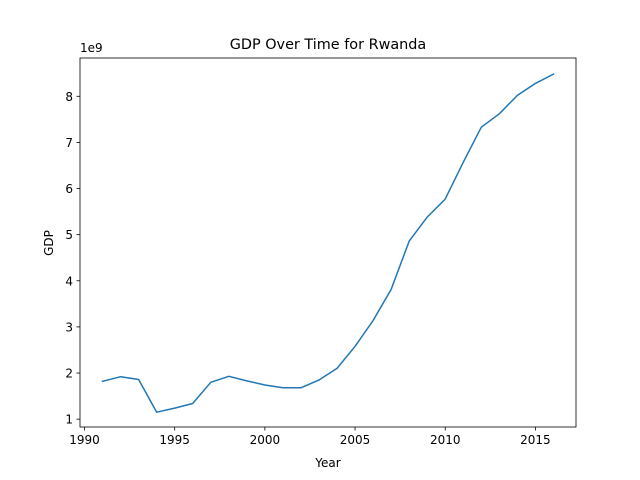 This screenshot has width=640, height=480. I want to click on chart-title: GDP Over Time for Rwanda, so click(328, 45).